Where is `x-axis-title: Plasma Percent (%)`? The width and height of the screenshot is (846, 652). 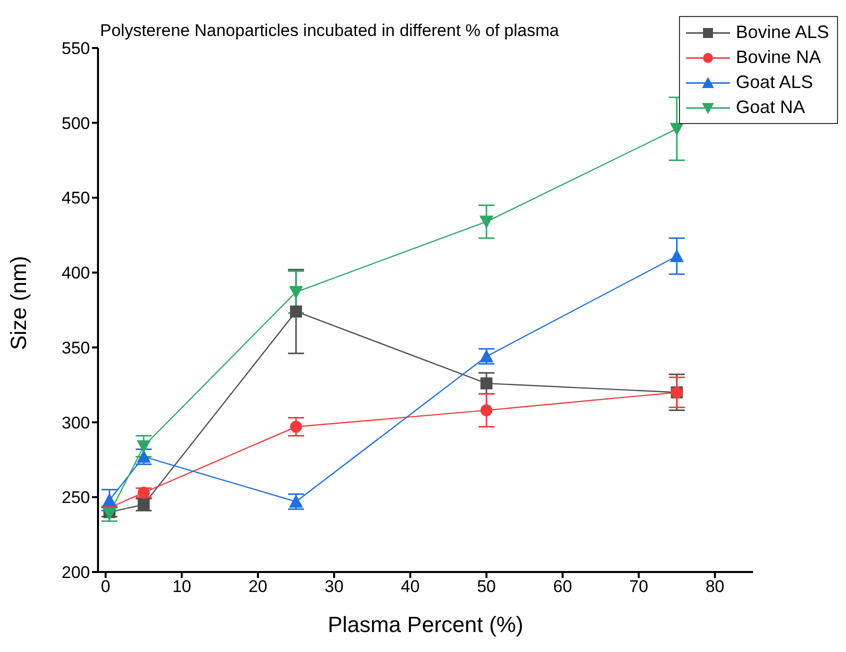 x-axis-title: Plasma Percent (%) is located at coordinates (426, 624).